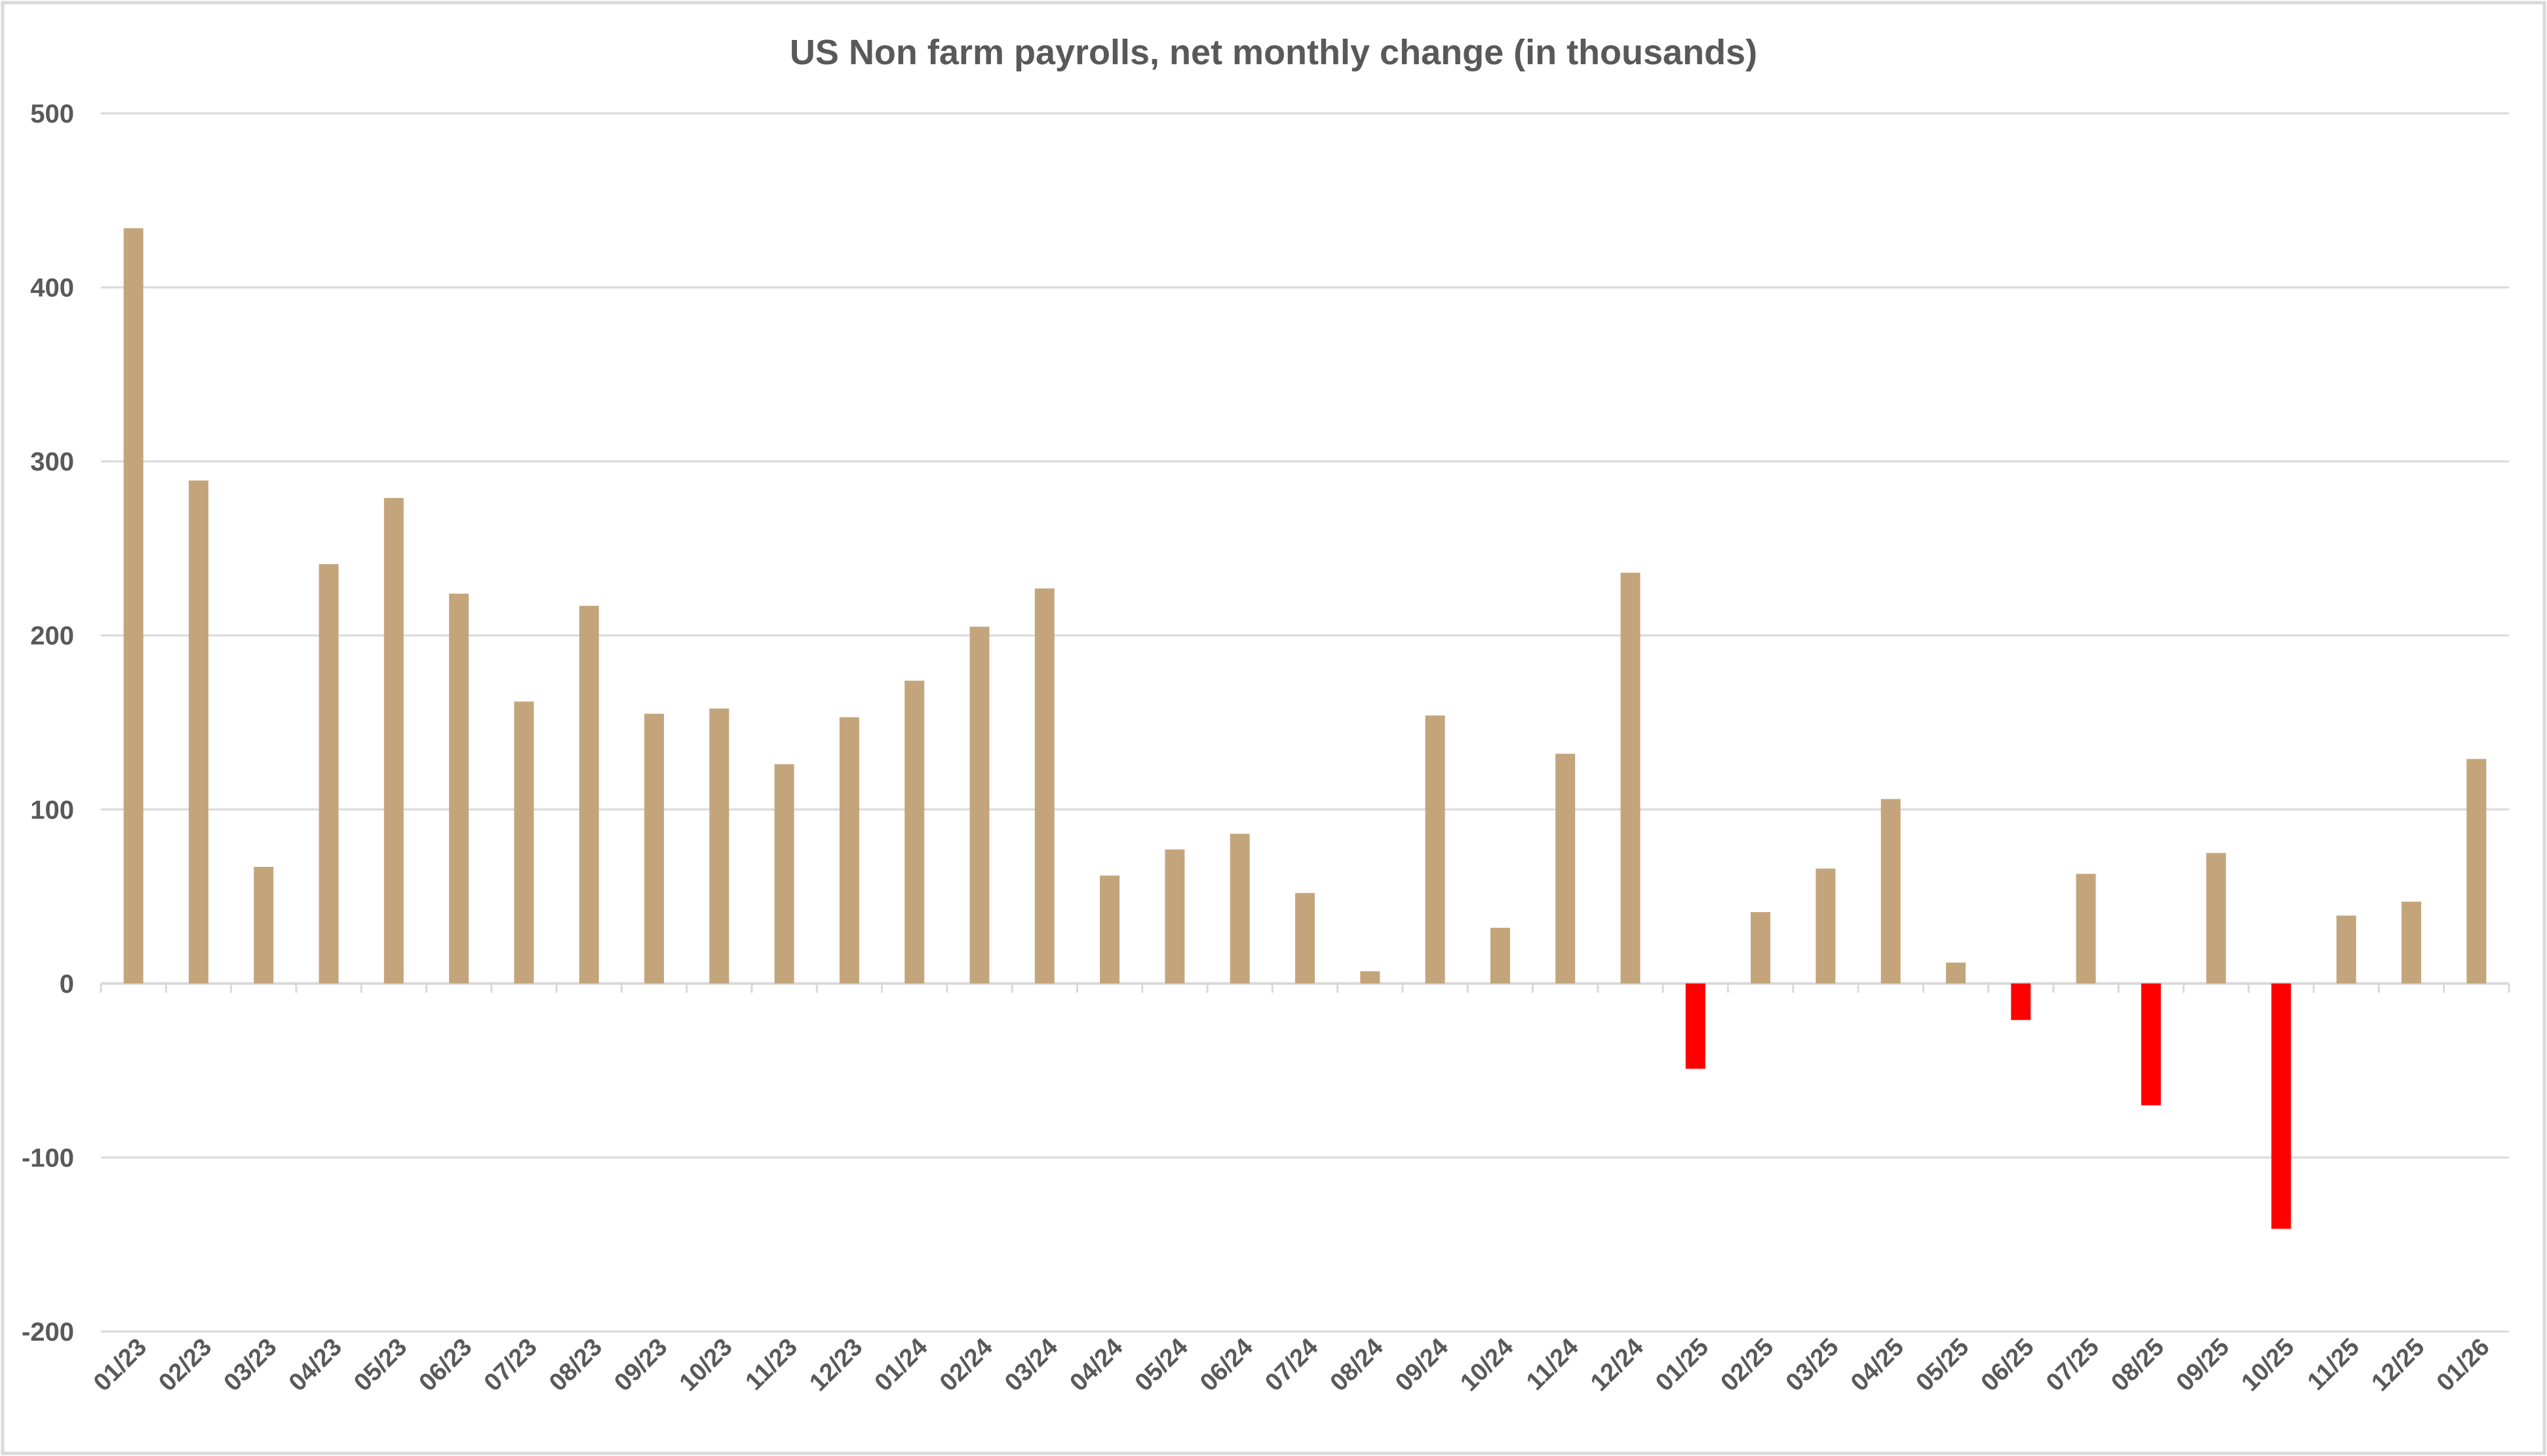 Image resolution: width=2547 pixels, height=1456 pixels. Describe the element at coordinates (48, 1332) in the screenshot. I see `y-tick-label: -200` at that location.